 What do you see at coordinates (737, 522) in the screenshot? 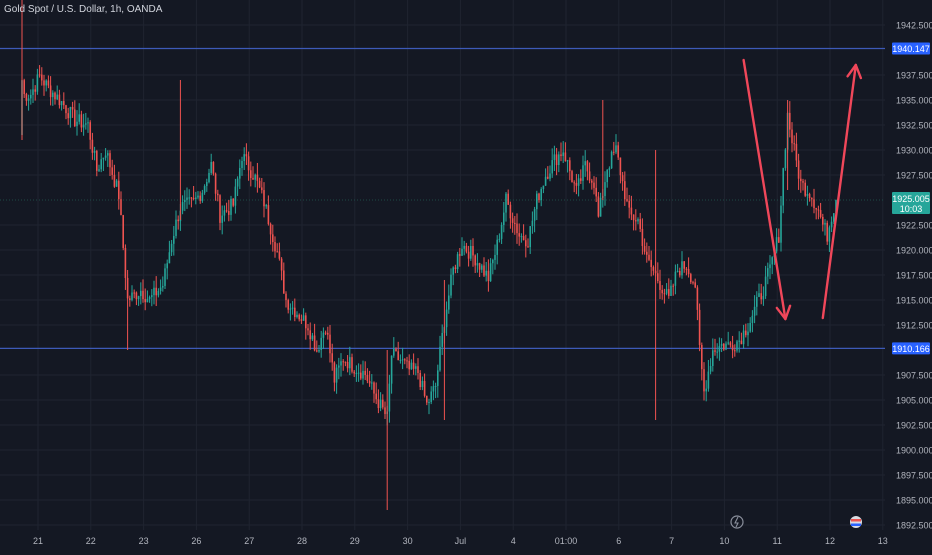
I see `lightning-icon` at bounding box center [737, 522].